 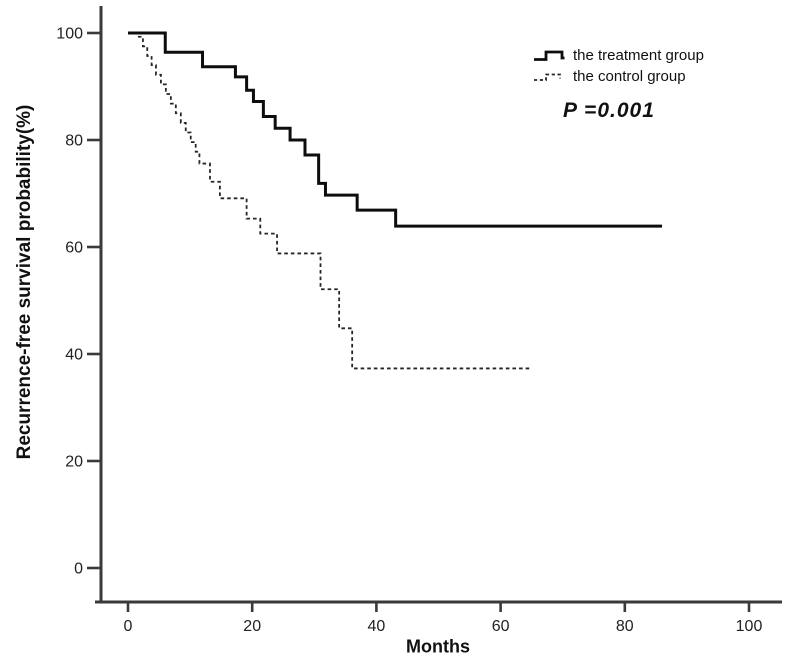 I want to click on p-value-annotation: P =0.001, so click(x=609, y=110).